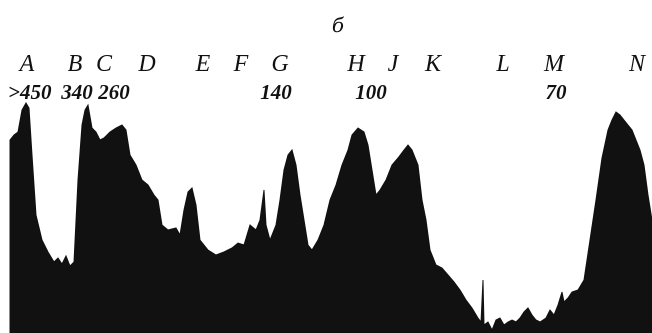 The height and width of the screenshot is (333, 652). Describe the element at coordinates (338, 25) in the screenshot. I see `panel-label: б` at that location.